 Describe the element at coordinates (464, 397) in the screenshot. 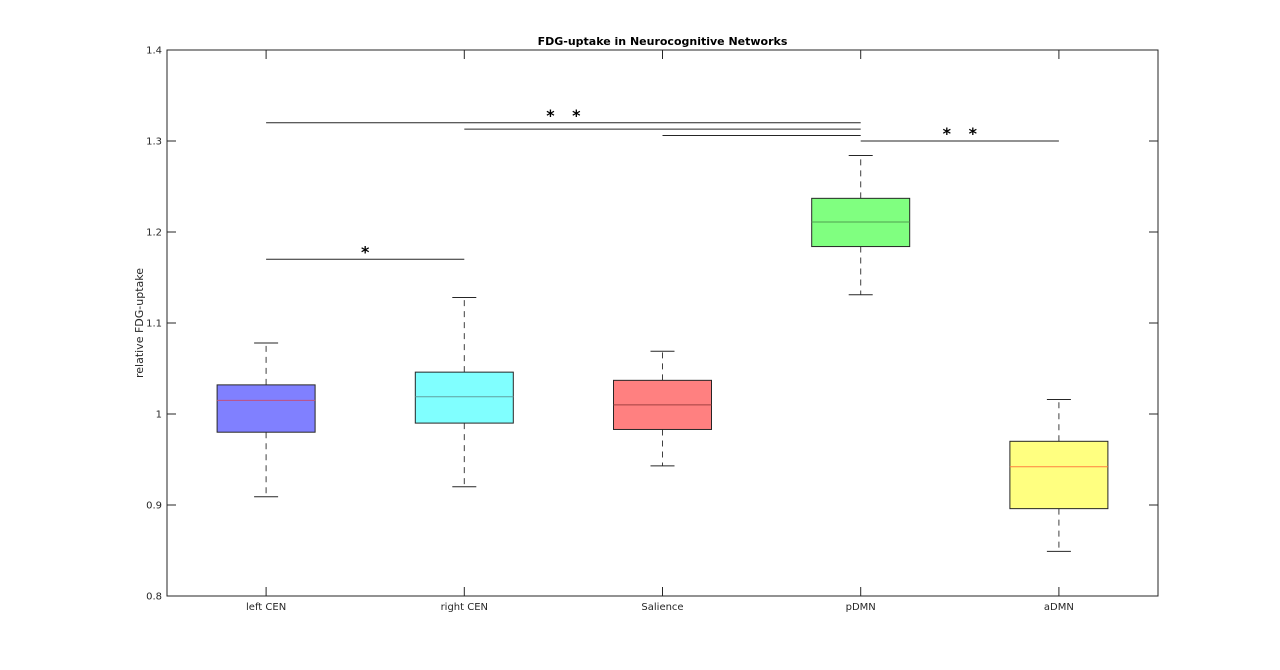

I see `box-right-cen` at that location.